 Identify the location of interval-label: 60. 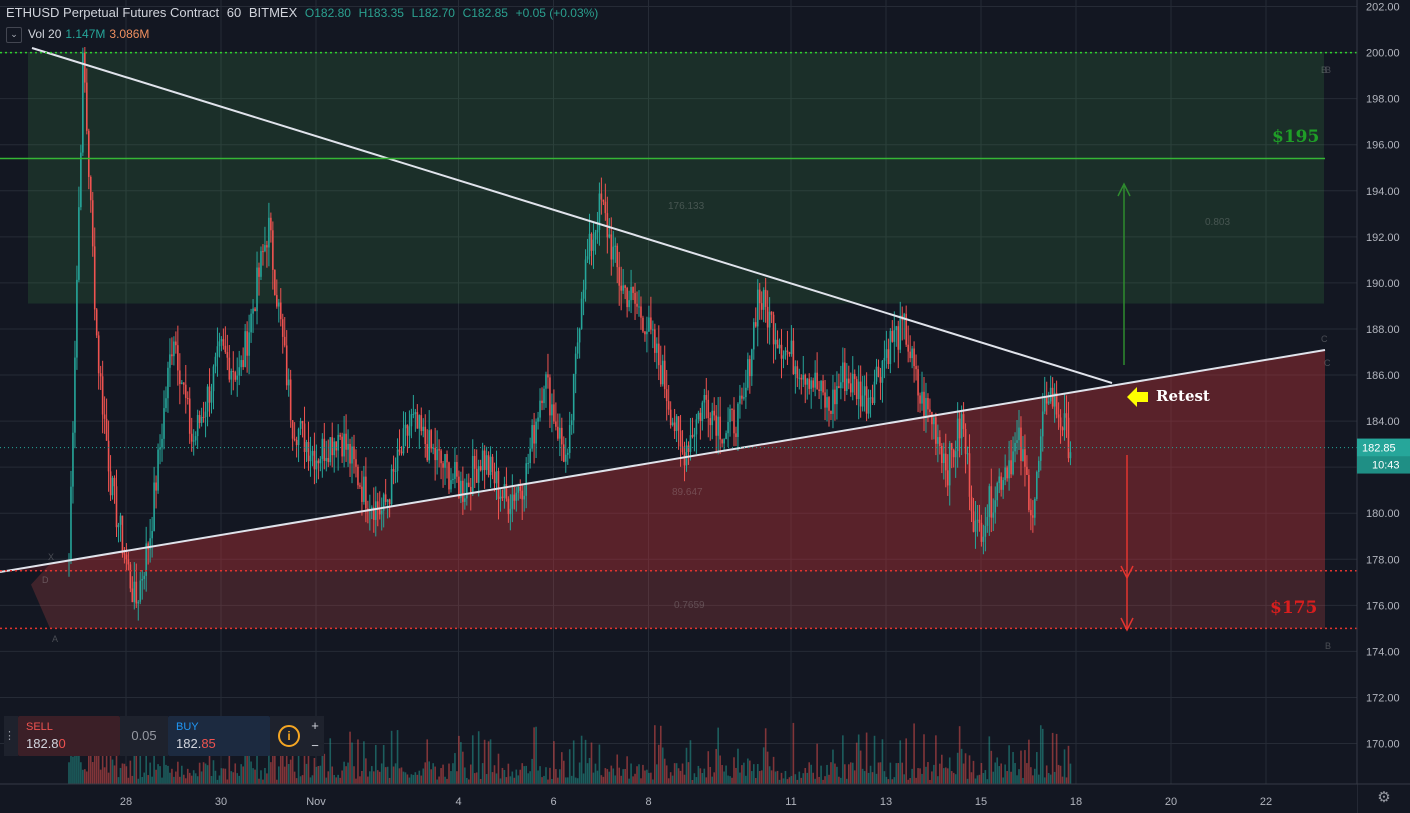
(234, 12).